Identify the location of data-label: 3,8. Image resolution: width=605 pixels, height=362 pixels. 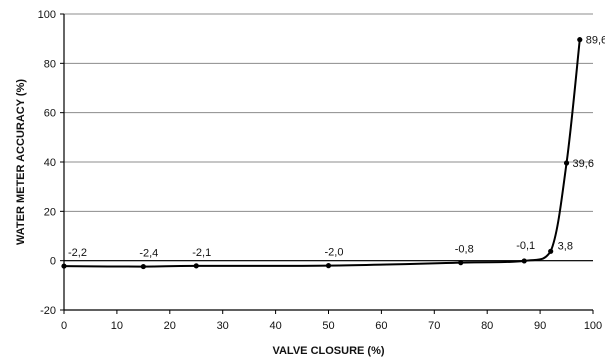
(565, 246).